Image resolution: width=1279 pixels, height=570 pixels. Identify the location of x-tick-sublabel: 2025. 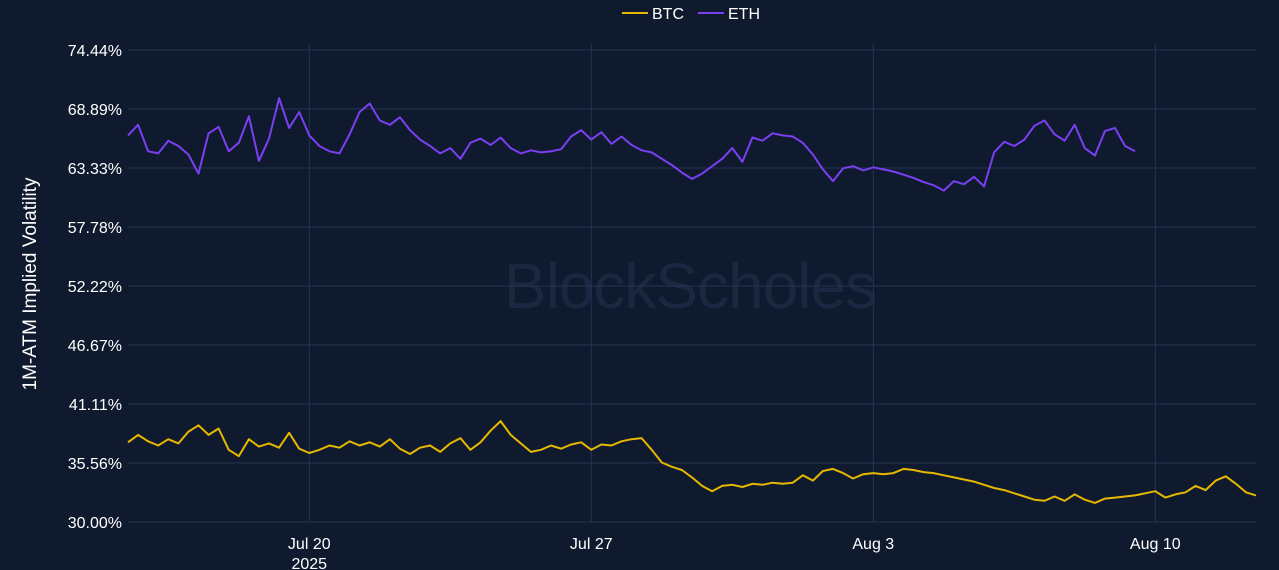
(309, 563).